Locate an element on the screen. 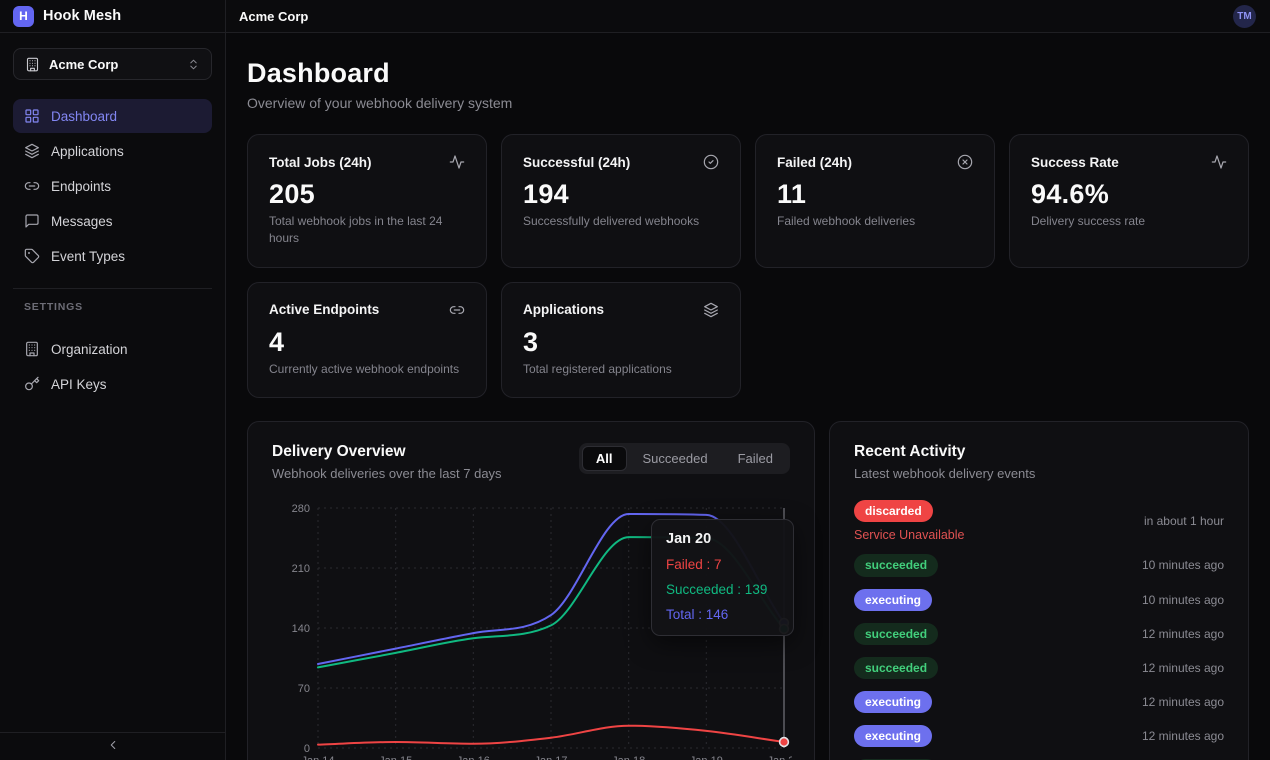  svg-text: Jan 19 is located at coordinates (706, 757).